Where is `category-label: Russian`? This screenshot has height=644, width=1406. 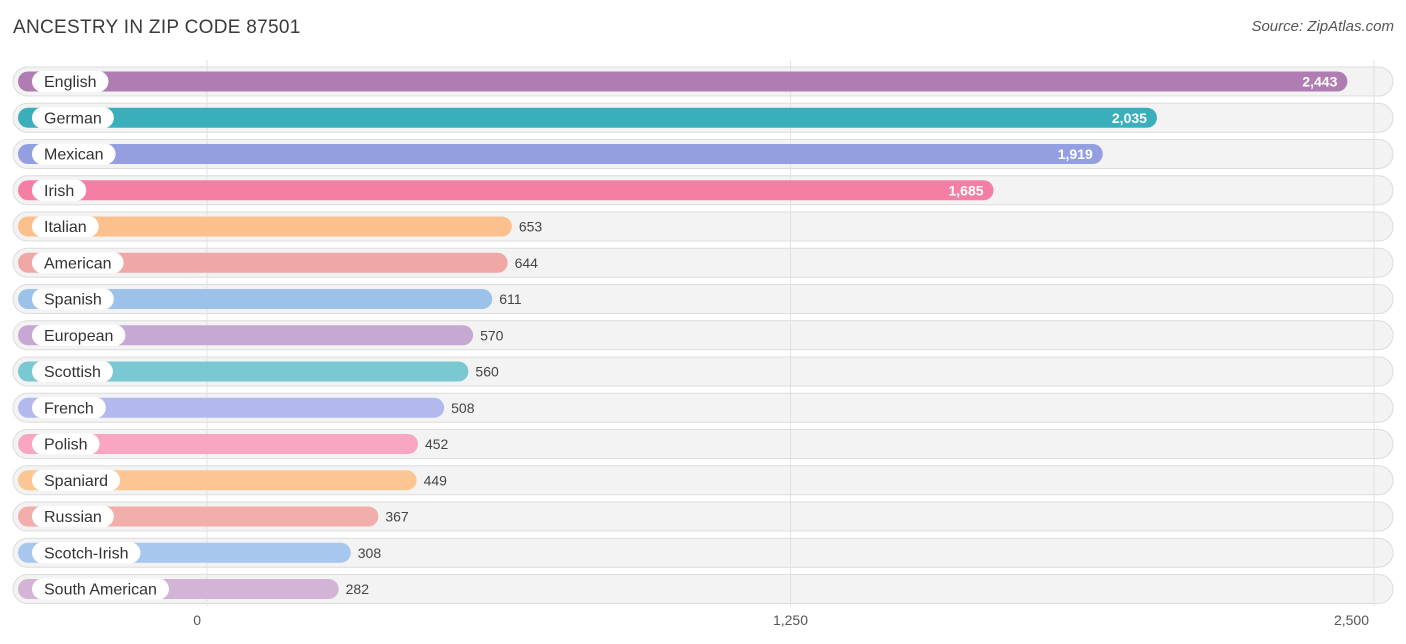
category-label: Russian is located at coordinates (73, 517).